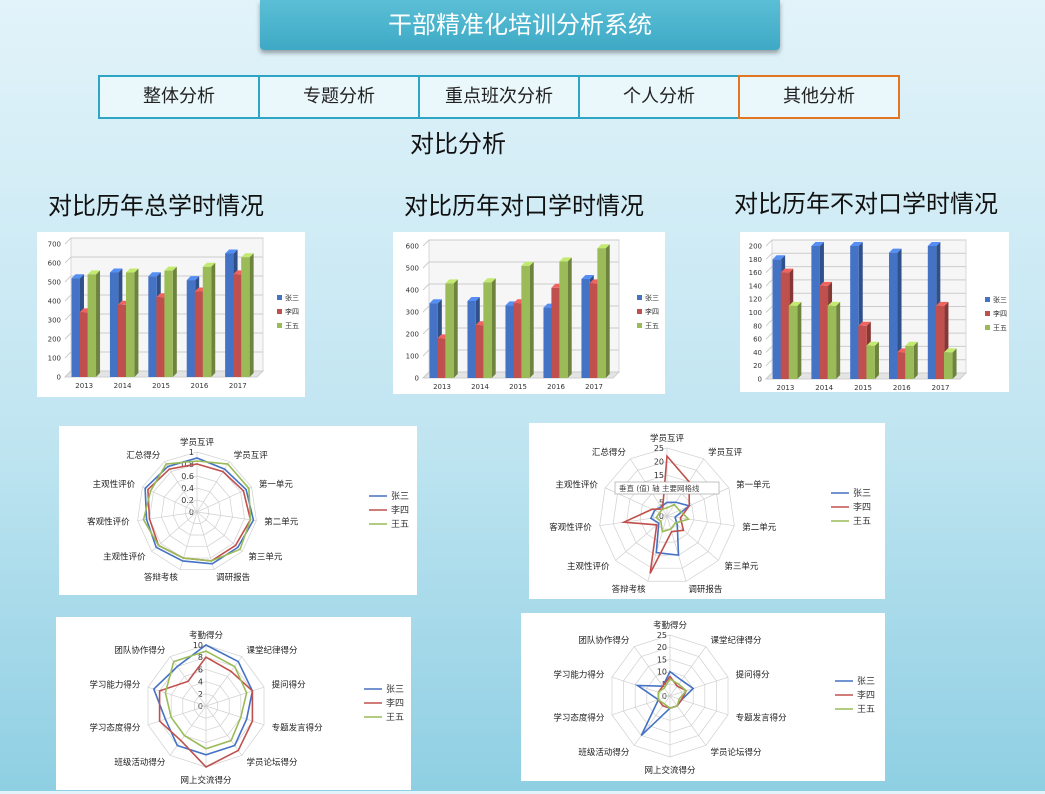 This screenshot has height=794, width=1045. What do you see at coordinates (54, 245) in the screenshot?
I see `y-tick-label: 700` at bounding box center [54, 245].